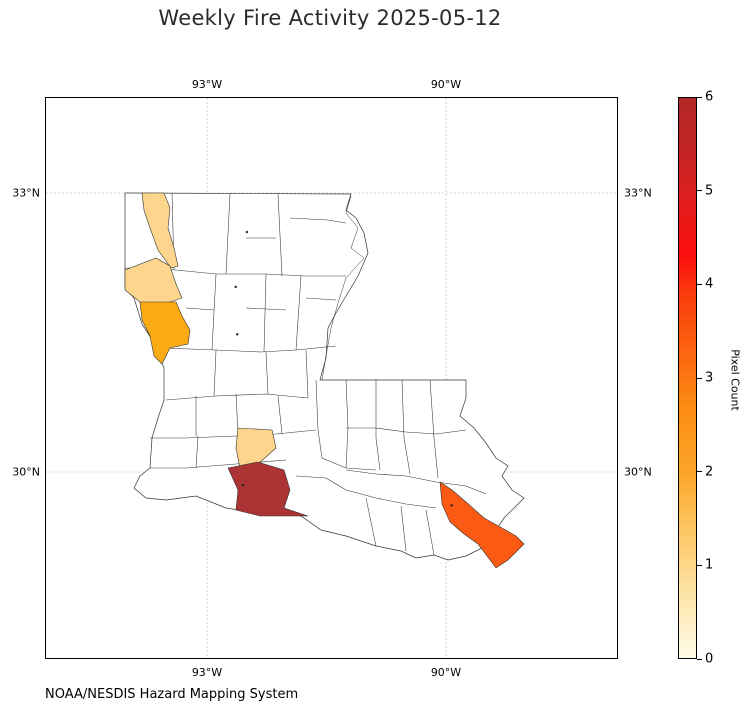 The width and height of the screenshot is (751, 712). Describe the element at coordinates (446, 672) in the screenshot. I see `lon-tick-bottom-90: 90°W` at that location.